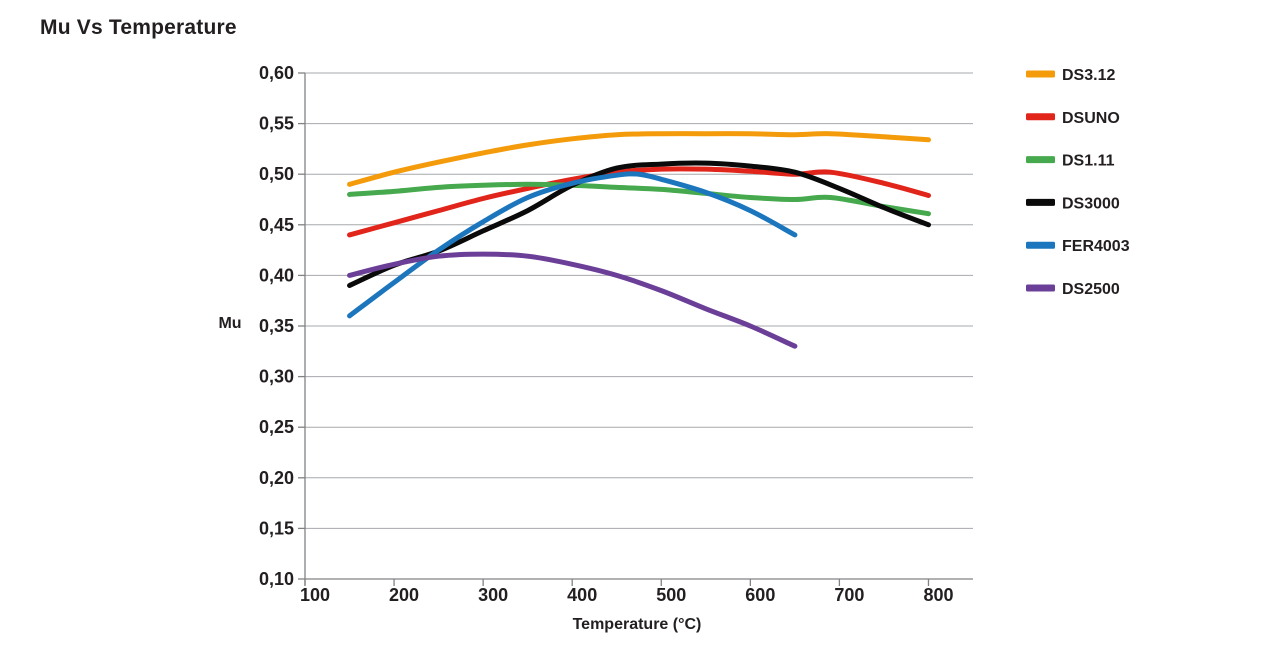 This screenshot has height=663, width=1280. Describe the element at coordinates (671, 595) in the screenshot. I see `x-tick-label: 500` at that location.